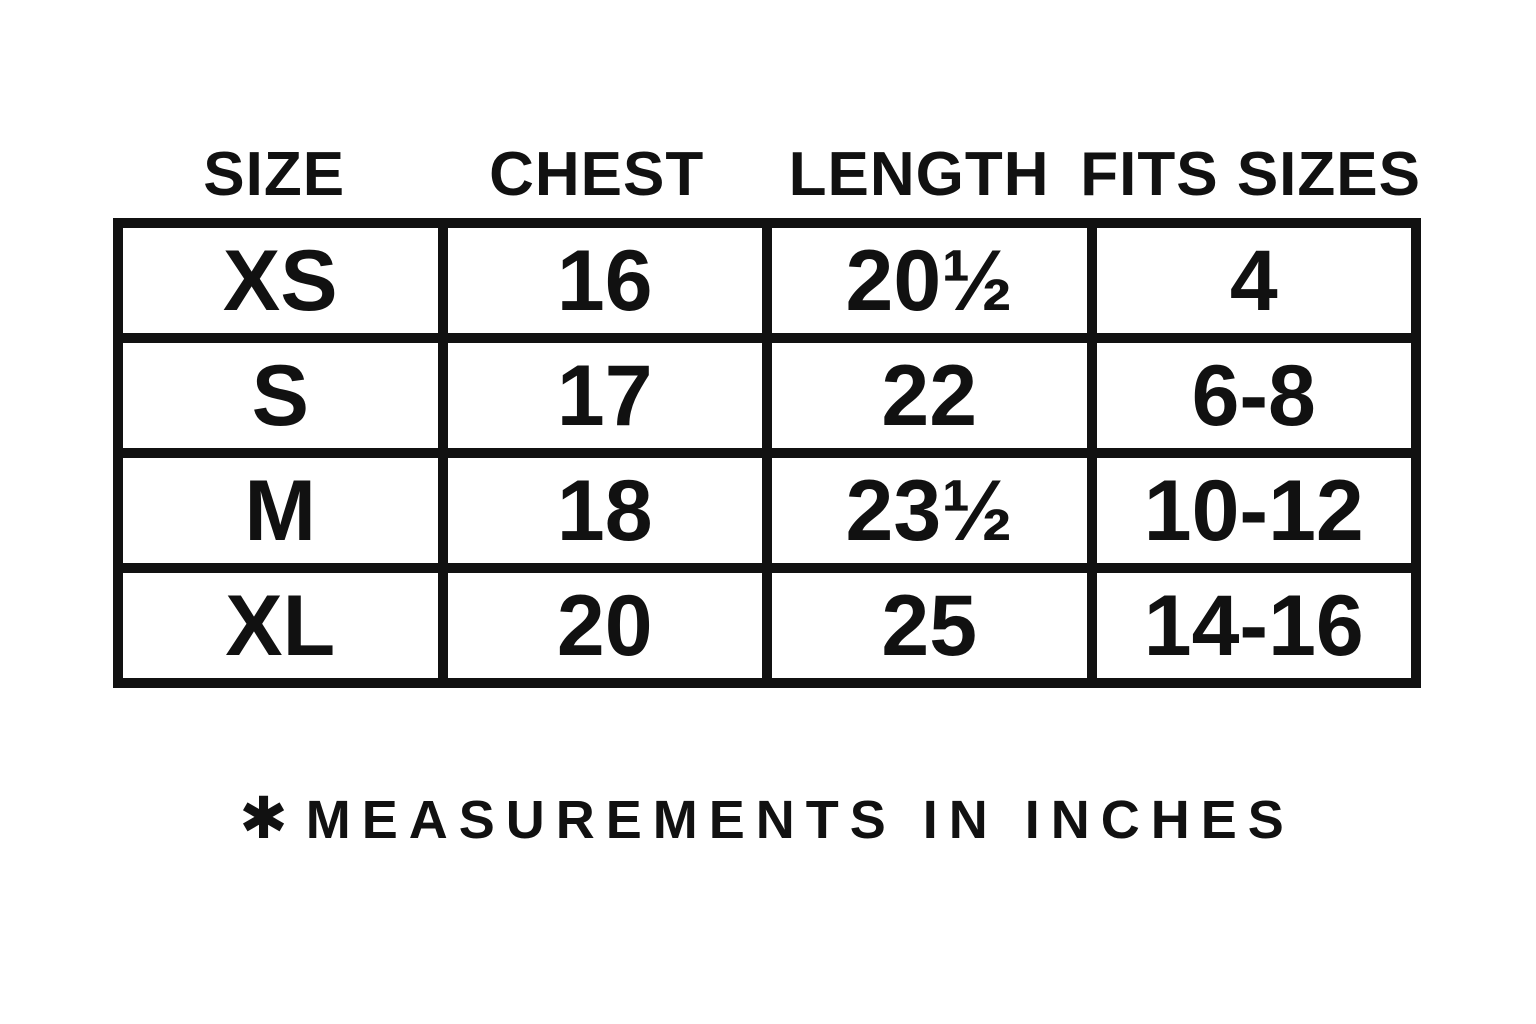 This screenshot has width=1536, height=1024. Describe the element at coordinates (280, 280) in the screenshot. I see `table-cell-xs-size: XS` at that location.